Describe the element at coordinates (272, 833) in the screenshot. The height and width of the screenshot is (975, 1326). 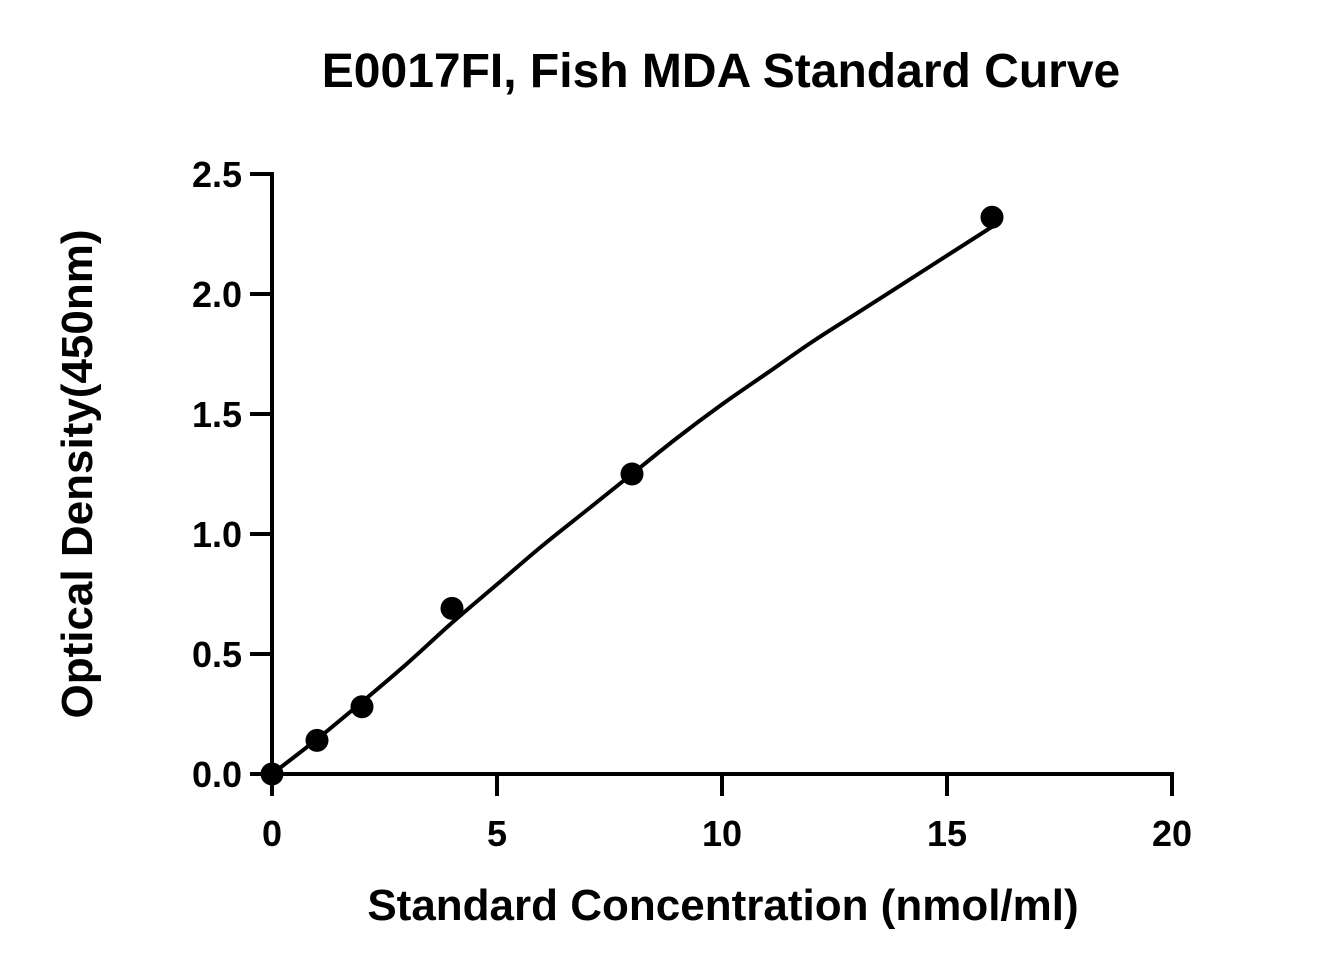
I see `x-tick-label: 0` at that location.